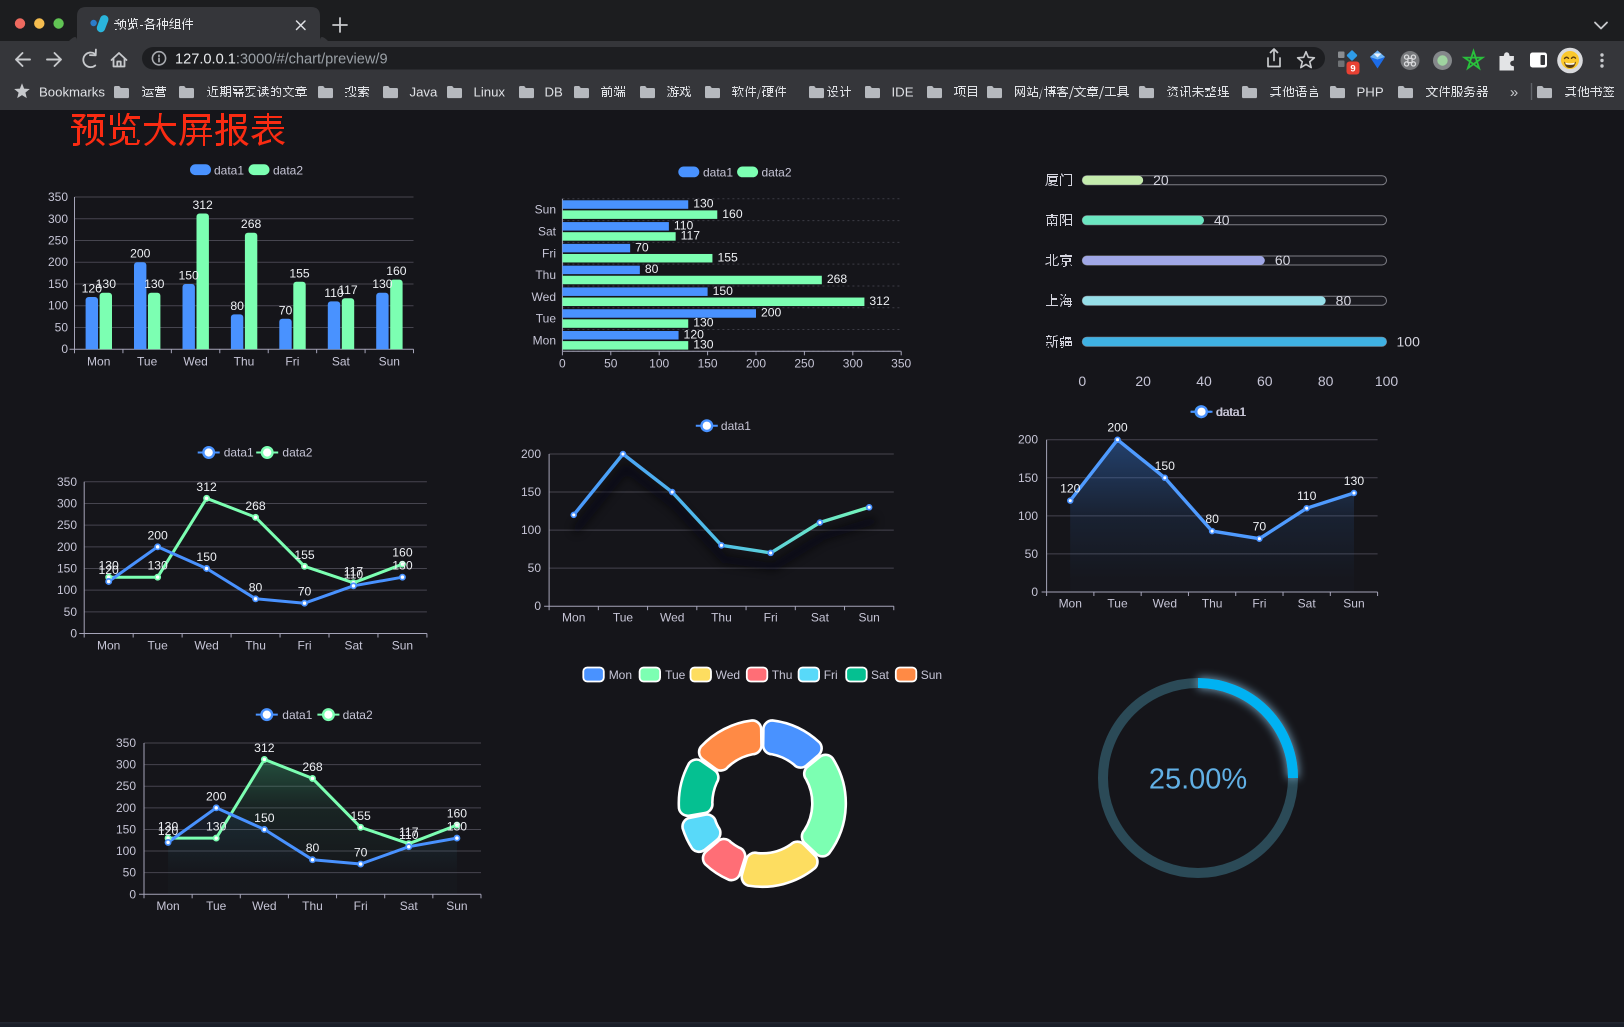  What do you see at coordinates (1352, 69) in the screenshot?
I see `svg-text: 9` at bounding box center [1352, 69].